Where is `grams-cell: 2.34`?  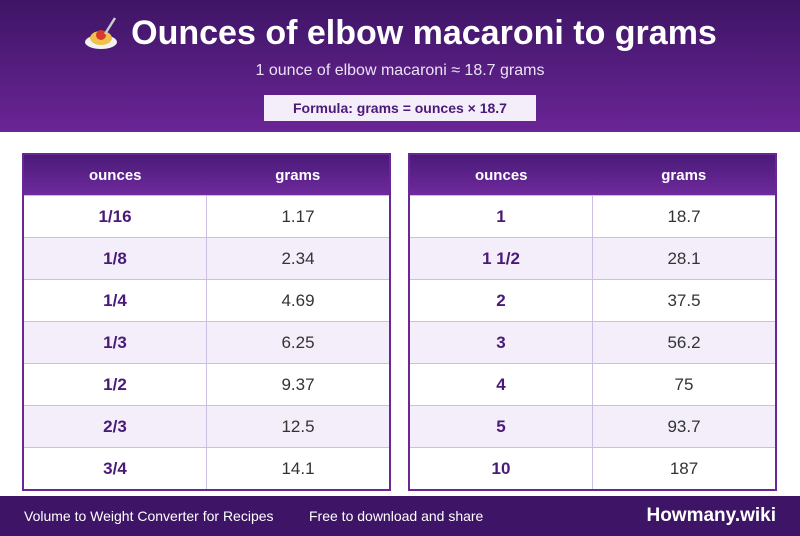 grams-cell: 2.34 is located at coordinates (298, 258).